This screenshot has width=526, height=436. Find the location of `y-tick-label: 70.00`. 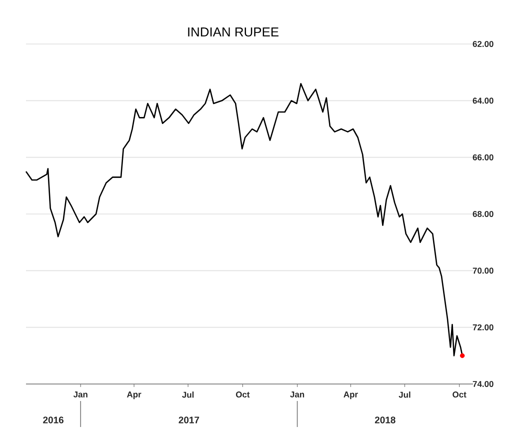

y-tick-label: 70.00 is located at coordinates (483, 271).